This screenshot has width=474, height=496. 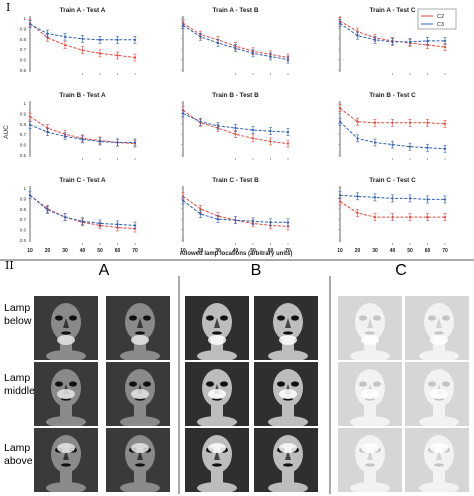 I want to click on section-label-two: II, so click(x=9, y=265).